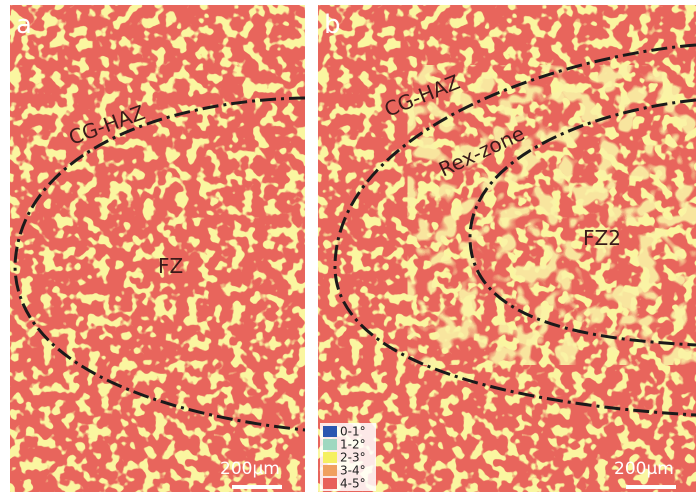  What do you see at coordinates (353, 445) in the screenshot?
I see `legend-label: 1-2°` at bounding box center [353, 445].